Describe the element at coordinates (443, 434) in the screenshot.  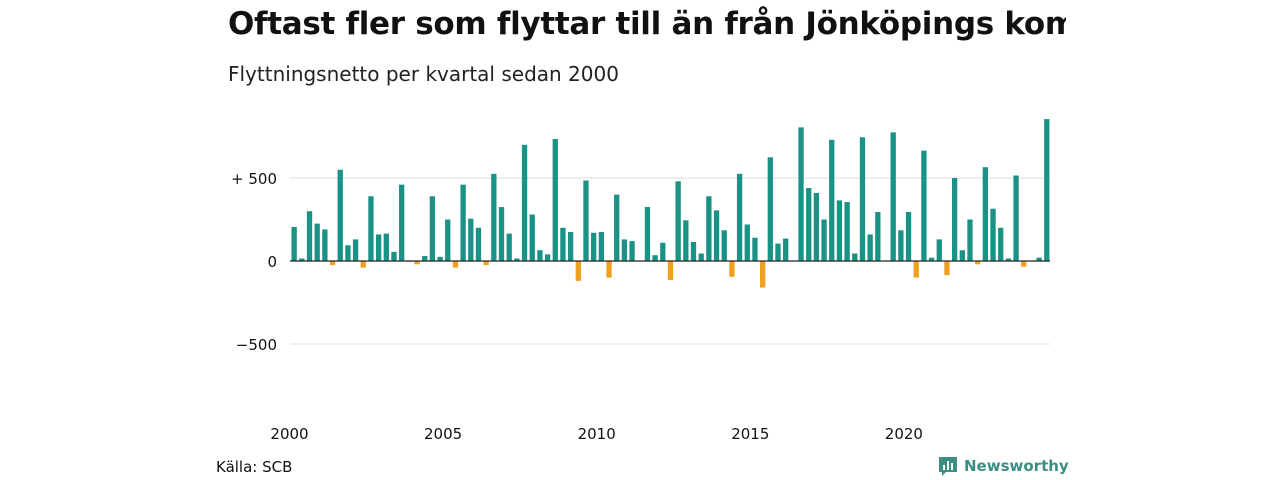
I see `x-tick-label: 2005` at that location.